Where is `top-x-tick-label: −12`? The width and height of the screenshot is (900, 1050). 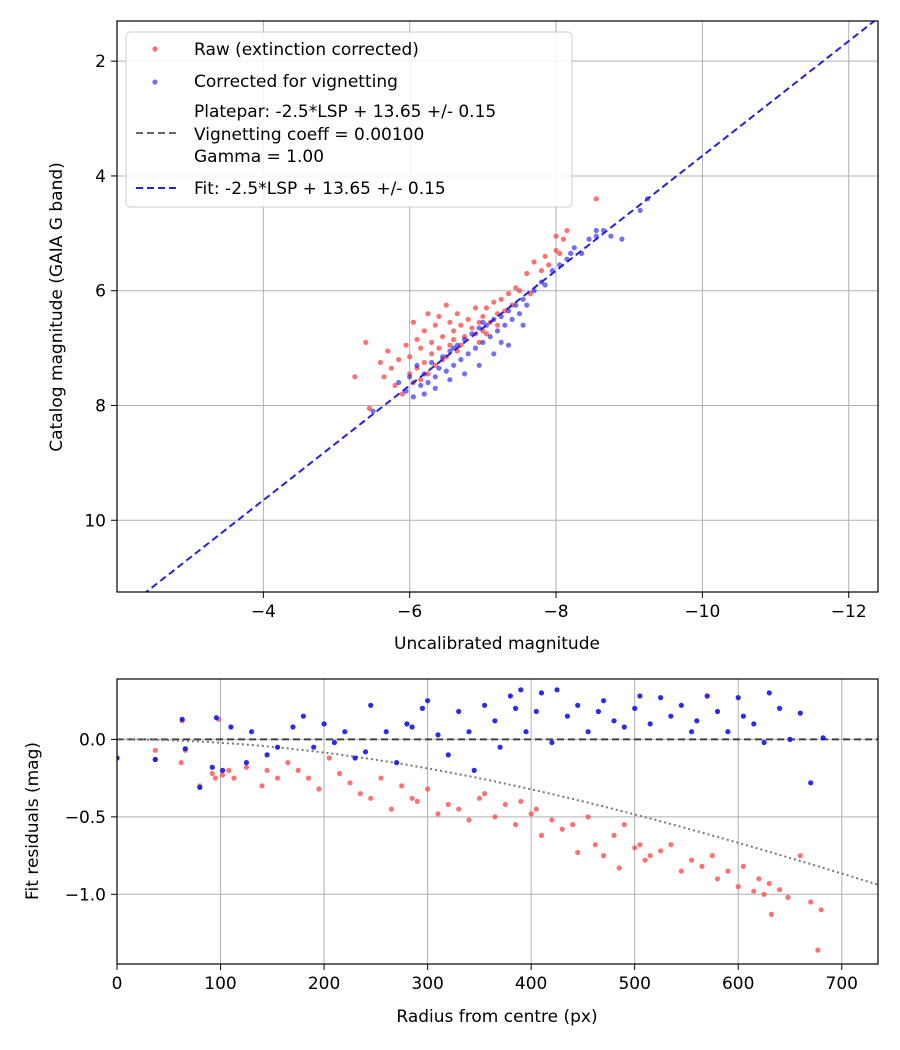
top-x-tick-label: −12 is located at coordinates (849, 612).